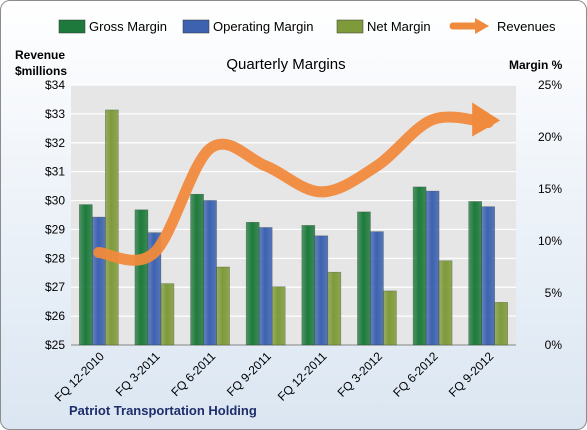 This screenshot has height=430, width=587. What do you see at coordinates (263, 26) in the screenshot?
I see `legend-label: Operating Margin` at bounding box center [263, 26].